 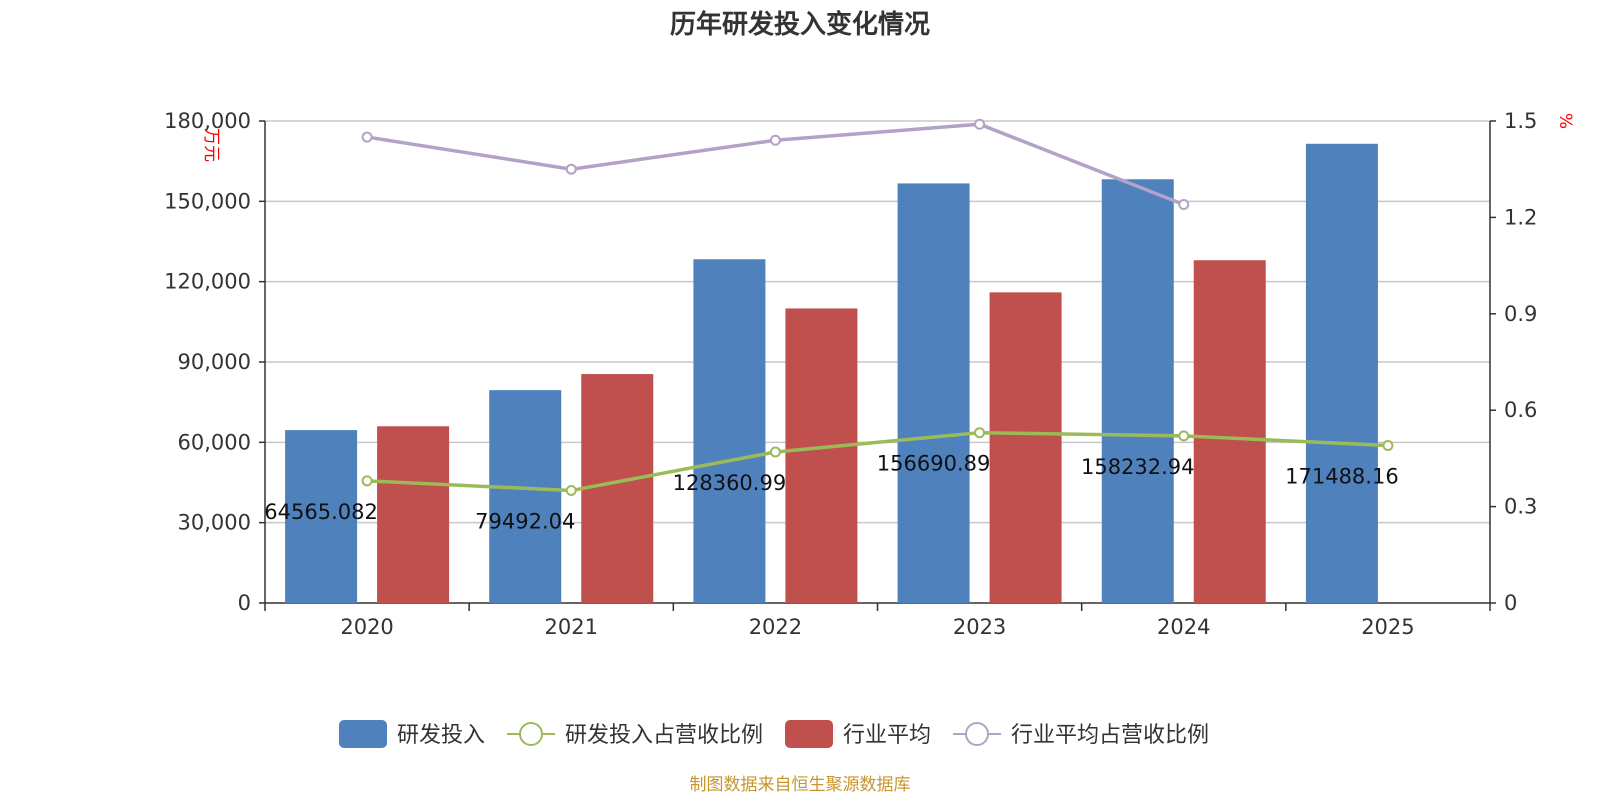 What do you see at coordinates (207, 201) in the screenshot?
I see `left-axis-tick-label: 150,000` at bounding box center [207, 201].